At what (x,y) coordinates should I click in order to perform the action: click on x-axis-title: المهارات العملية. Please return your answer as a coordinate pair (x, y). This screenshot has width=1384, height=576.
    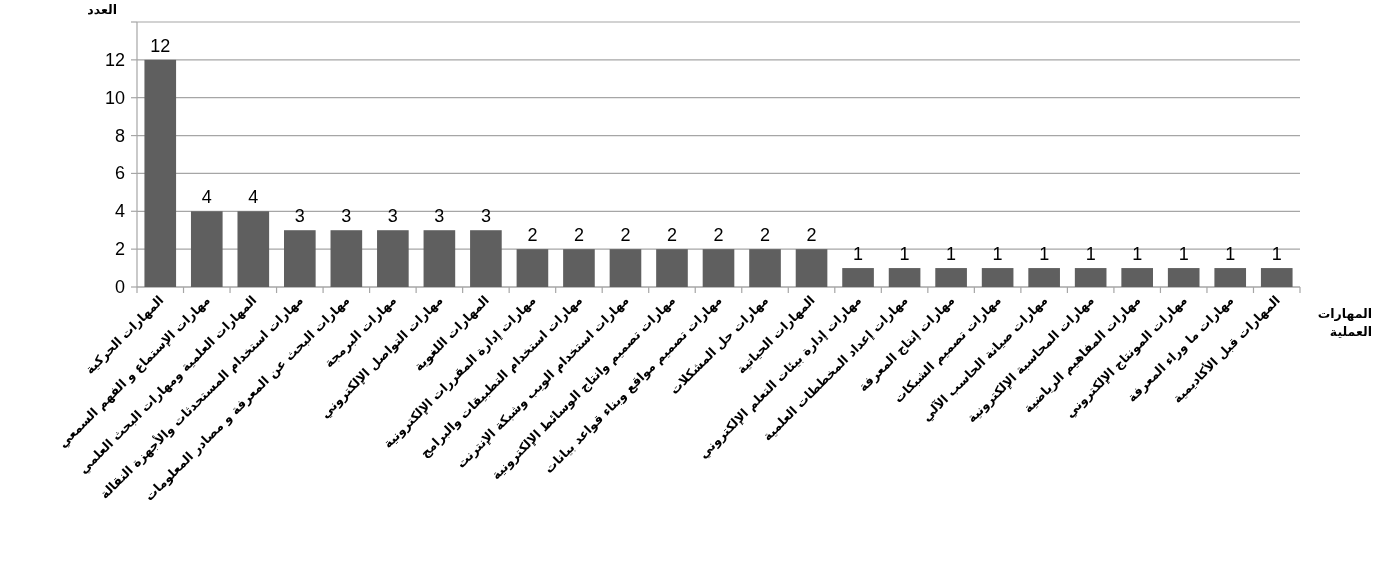
    Looking at the image, I should click on (1344, 322).